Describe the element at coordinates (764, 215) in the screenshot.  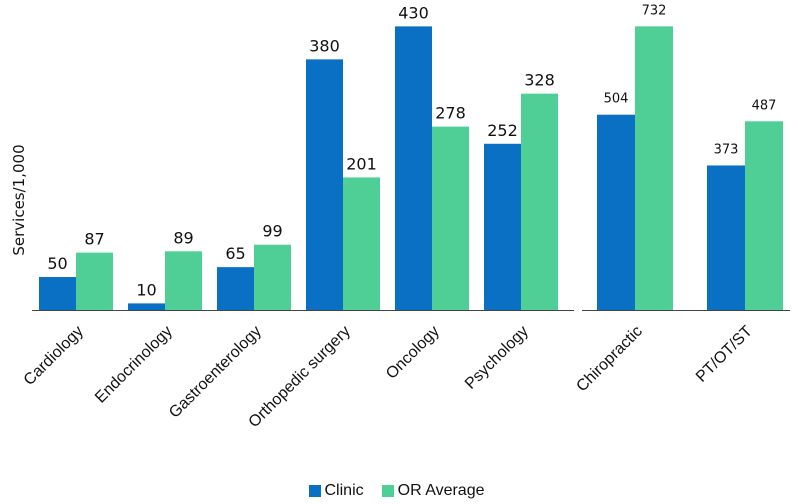
I see `bar-pt-ot-st-or-average` at that location.